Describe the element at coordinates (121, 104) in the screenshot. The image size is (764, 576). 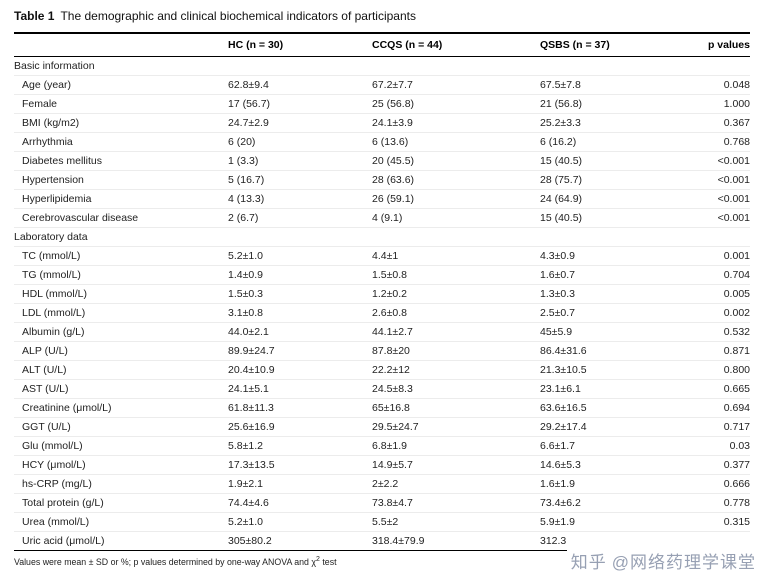
I see `row-label: Female` at that location.